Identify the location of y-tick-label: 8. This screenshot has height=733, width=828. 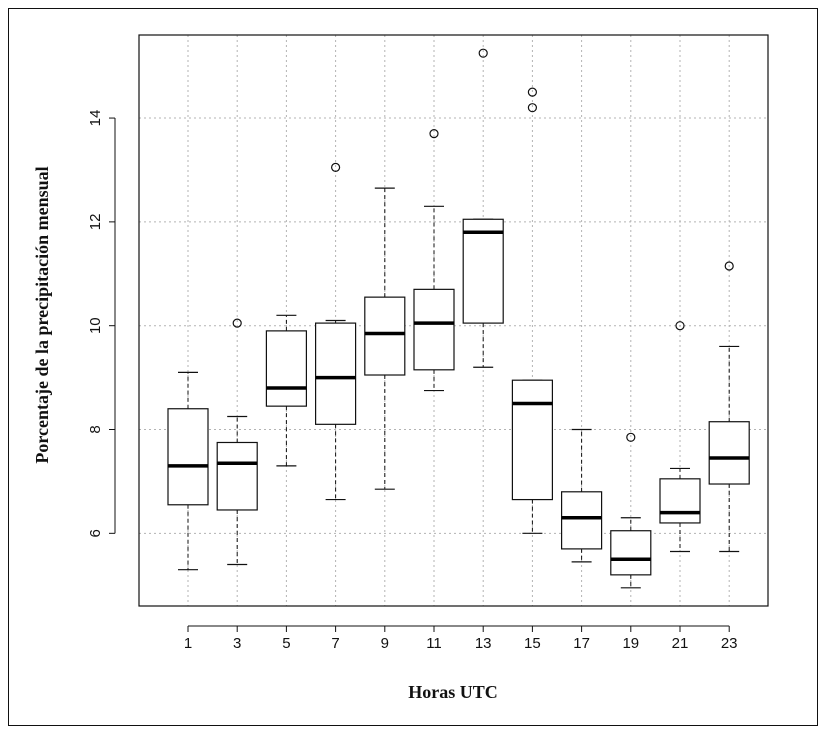
(95, 429).